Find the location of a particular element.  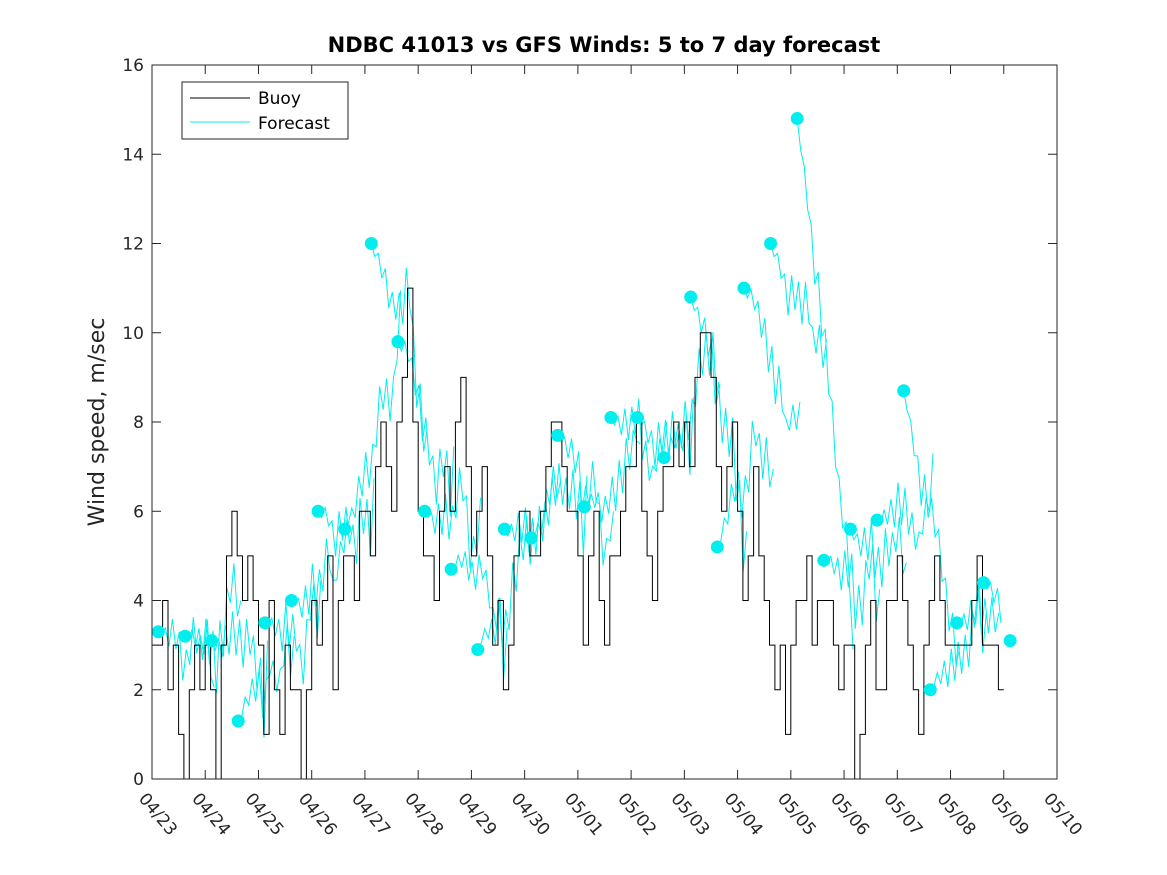

y-tick-label: 10 is located at coordinates (133, 334).